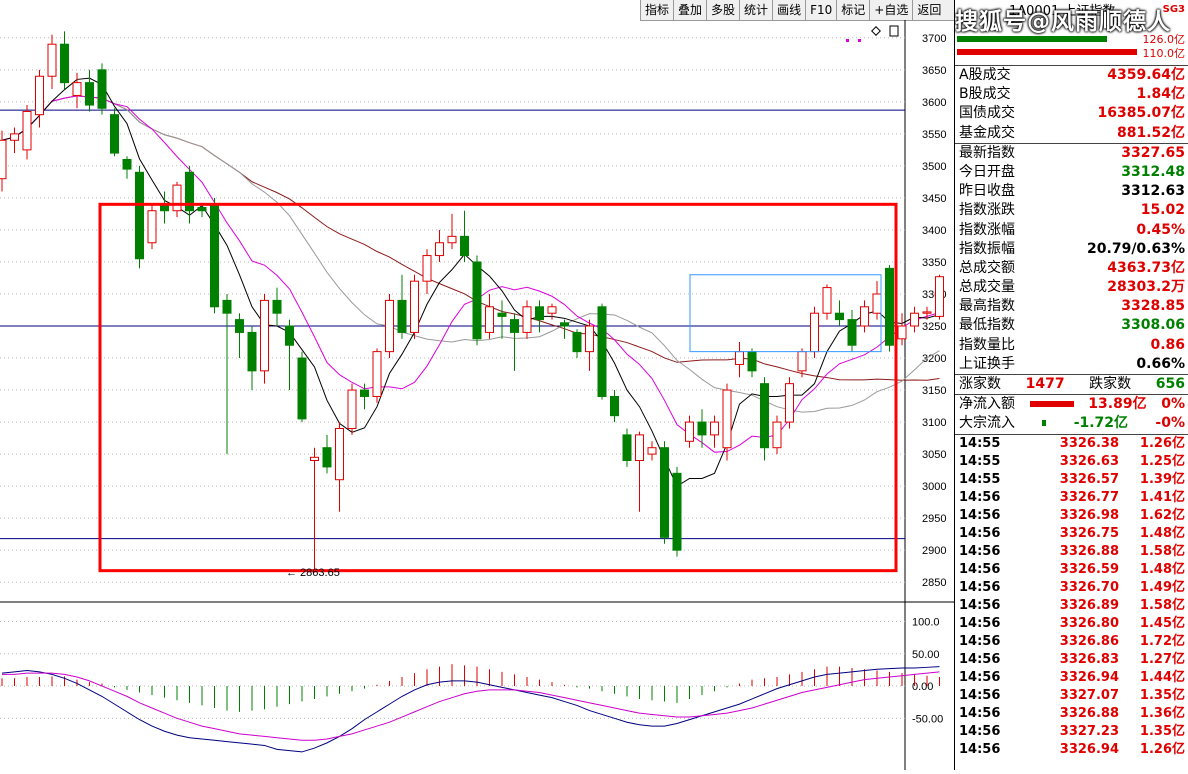 This screenshot has width=1188, height=774. What do you see at coordinates (1071, 678) in the screenshot?
I see `tick-row: 14:56 3326.94 1.44亿` at bounding box center [1071, 678].